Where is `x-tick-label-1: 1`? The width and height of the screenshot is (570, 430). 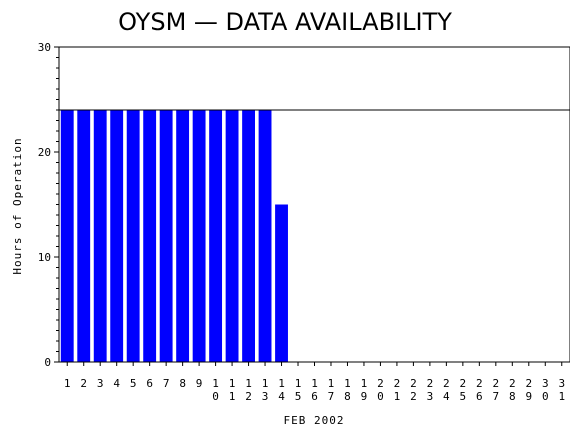
x-tick-label-1: 1 is located at coordinates (67, 383).